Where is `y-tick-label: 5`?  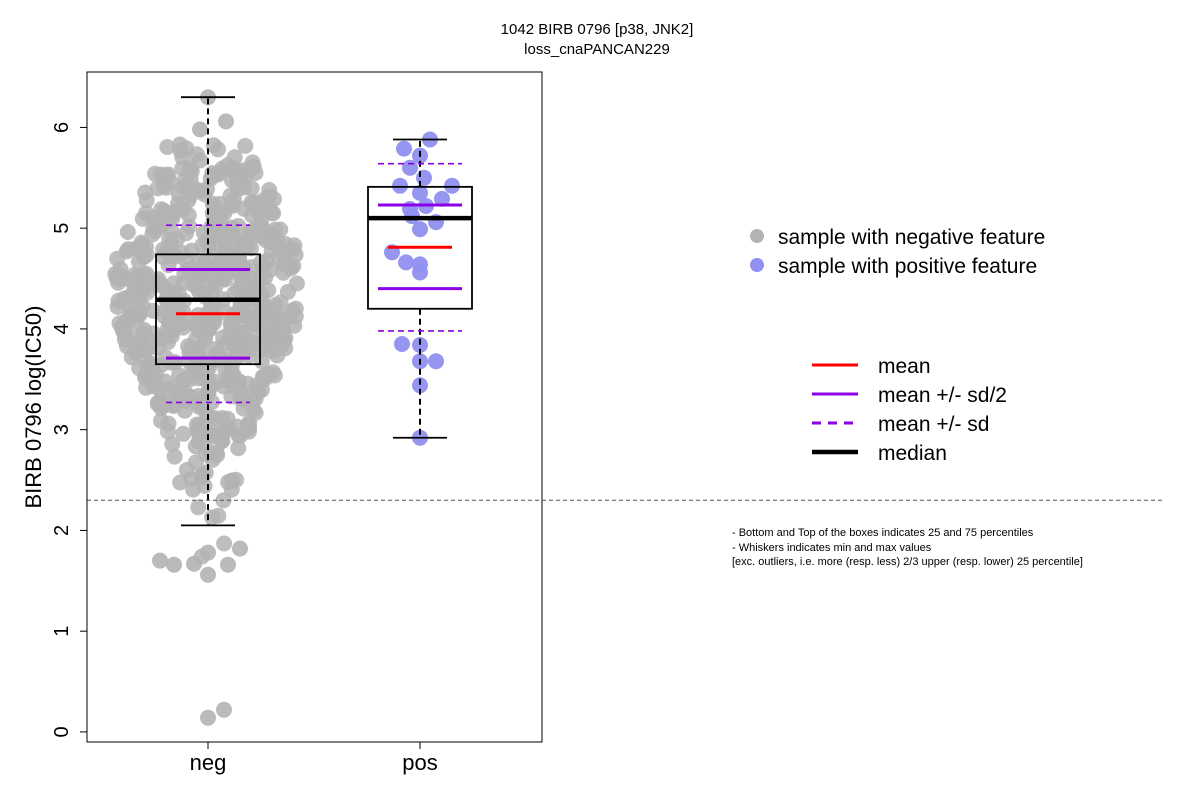
y-tick-label: 5 is located at coordinates (62, 228).